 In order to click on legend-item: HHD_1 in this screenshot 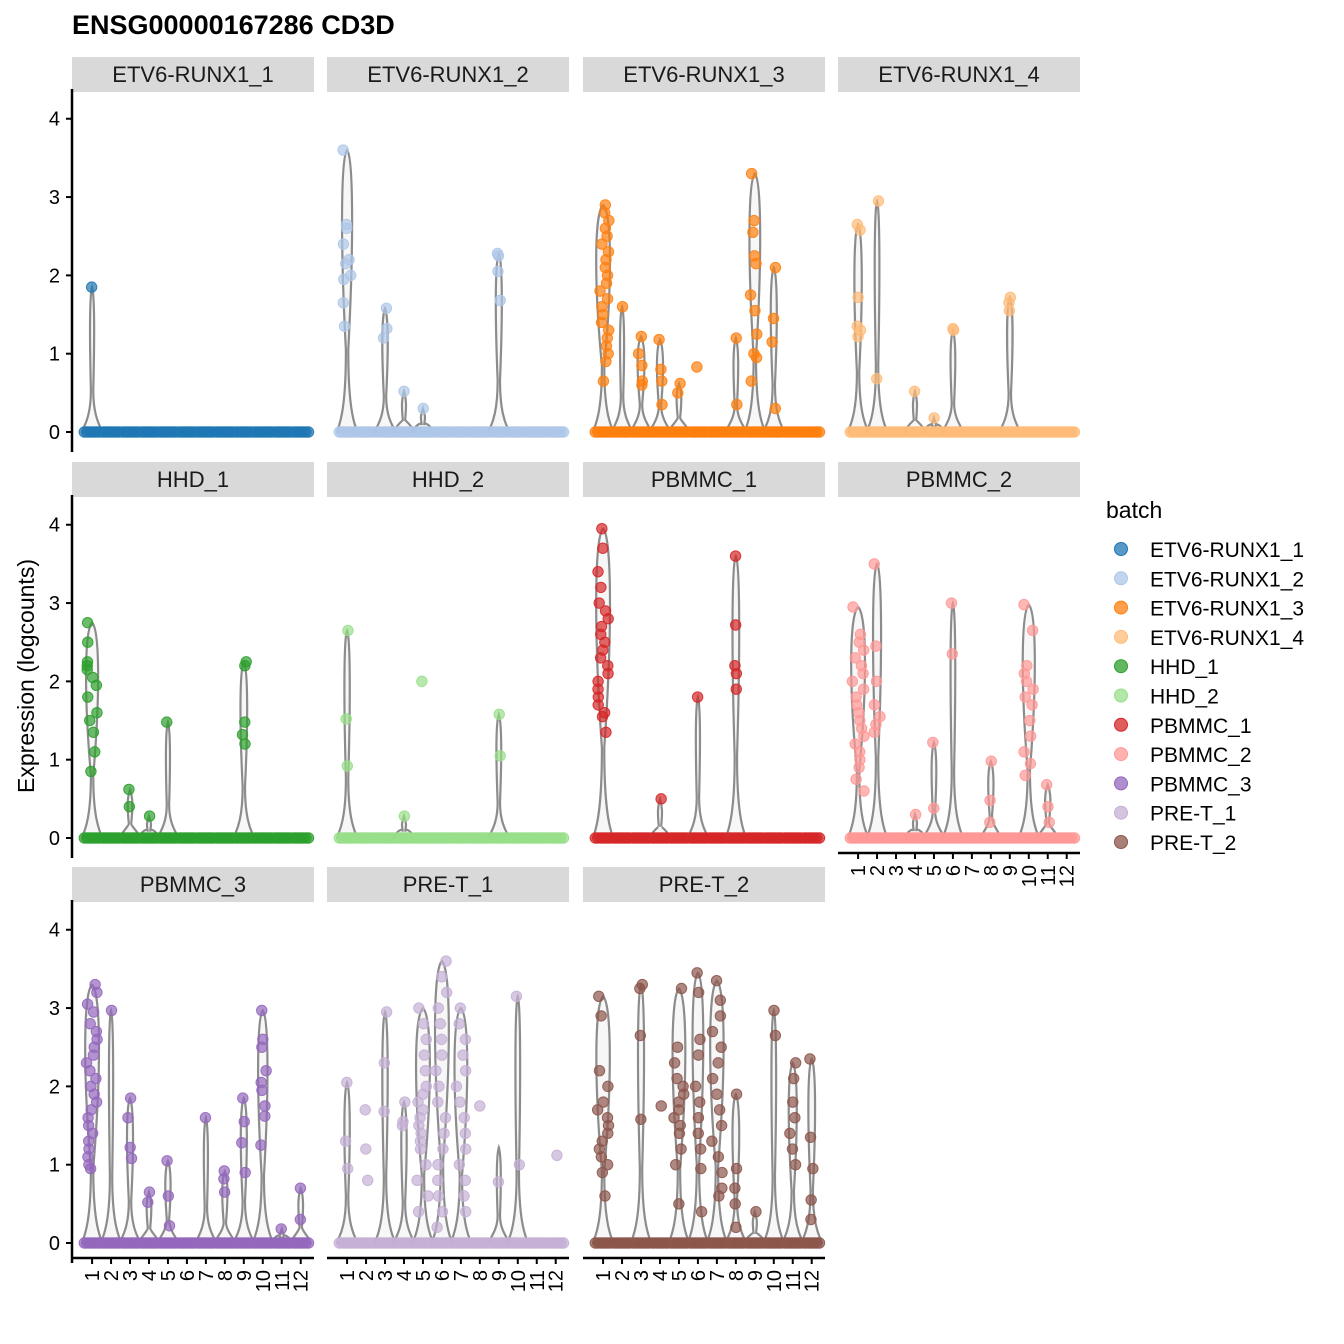, I will do `click(1166, 667)`.